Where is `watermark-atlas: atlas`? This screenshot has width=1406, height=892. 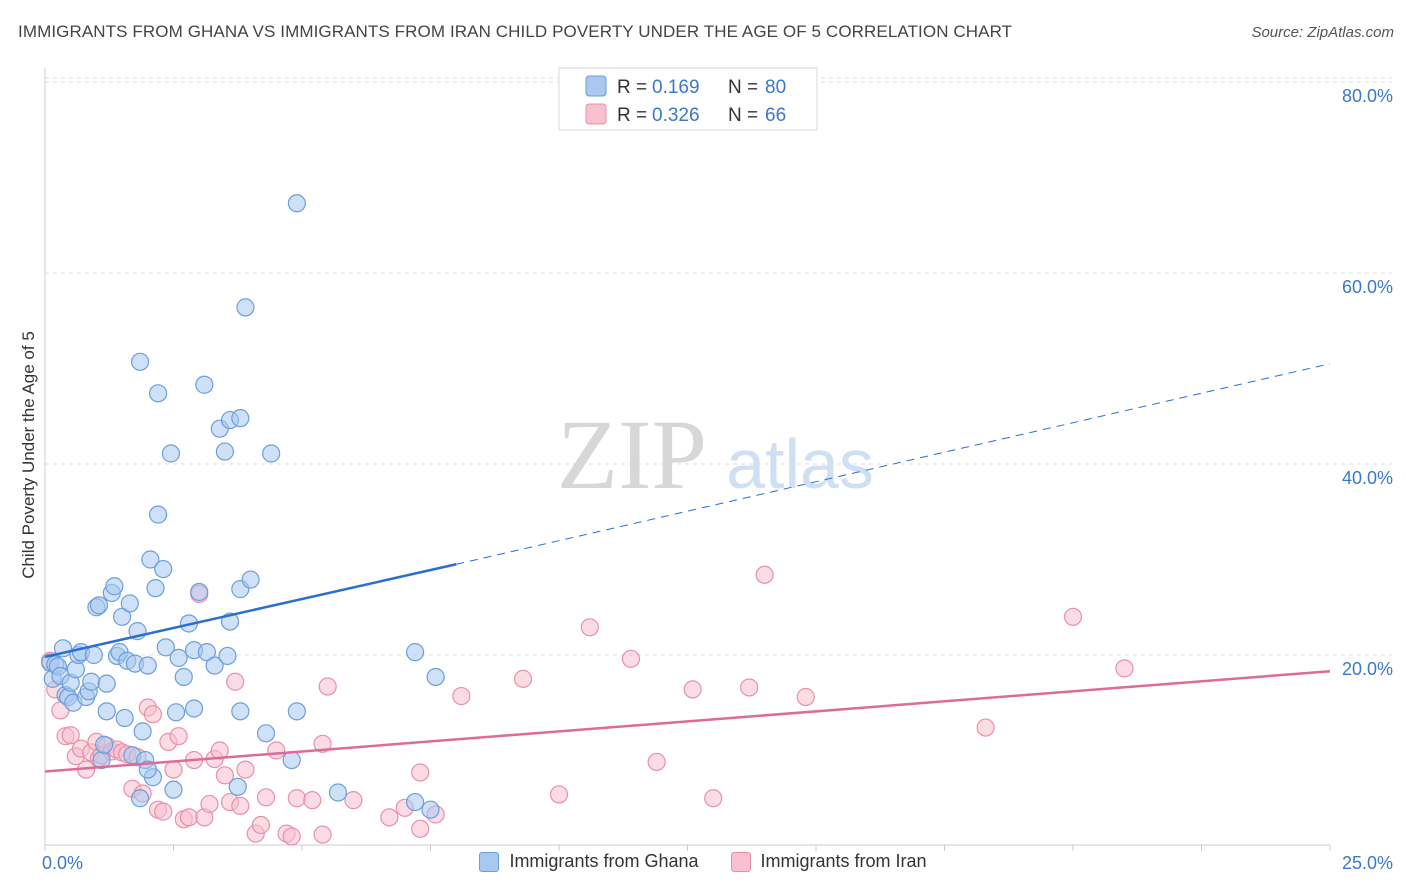 watermark-atlas: atlas is located at coordinates (800, 464).